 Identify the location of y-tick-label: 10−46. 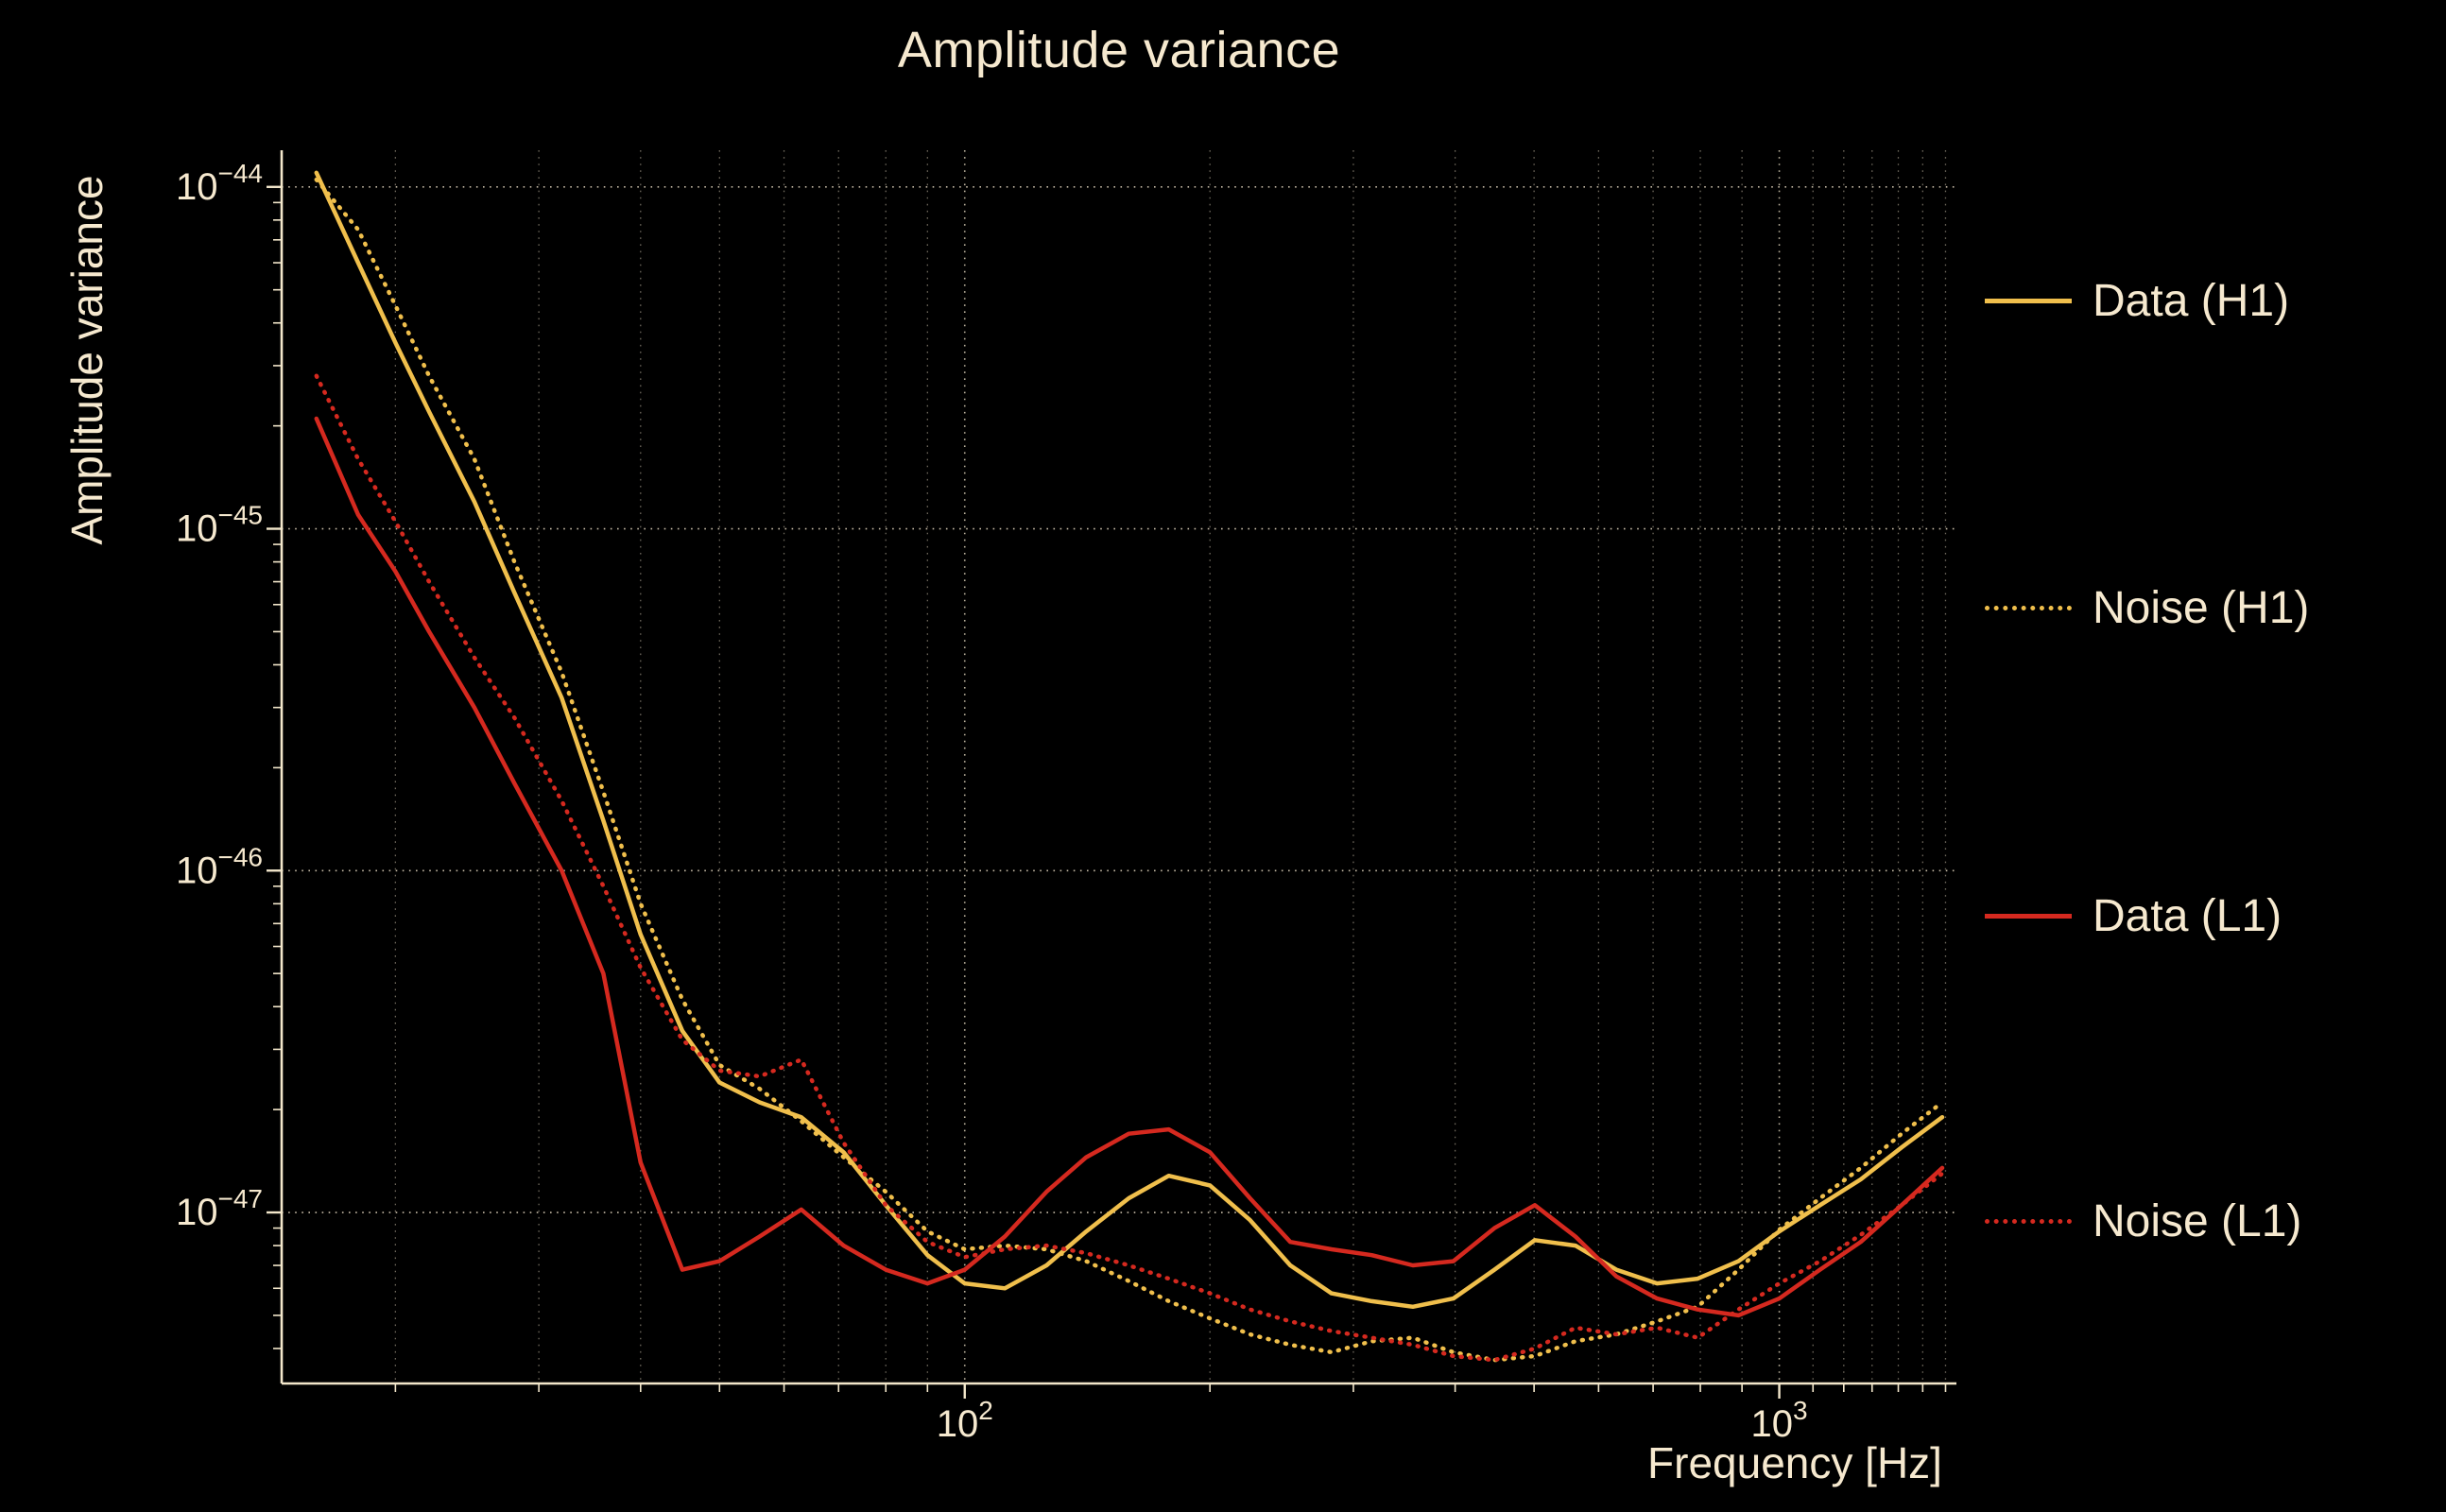
(219, 866).